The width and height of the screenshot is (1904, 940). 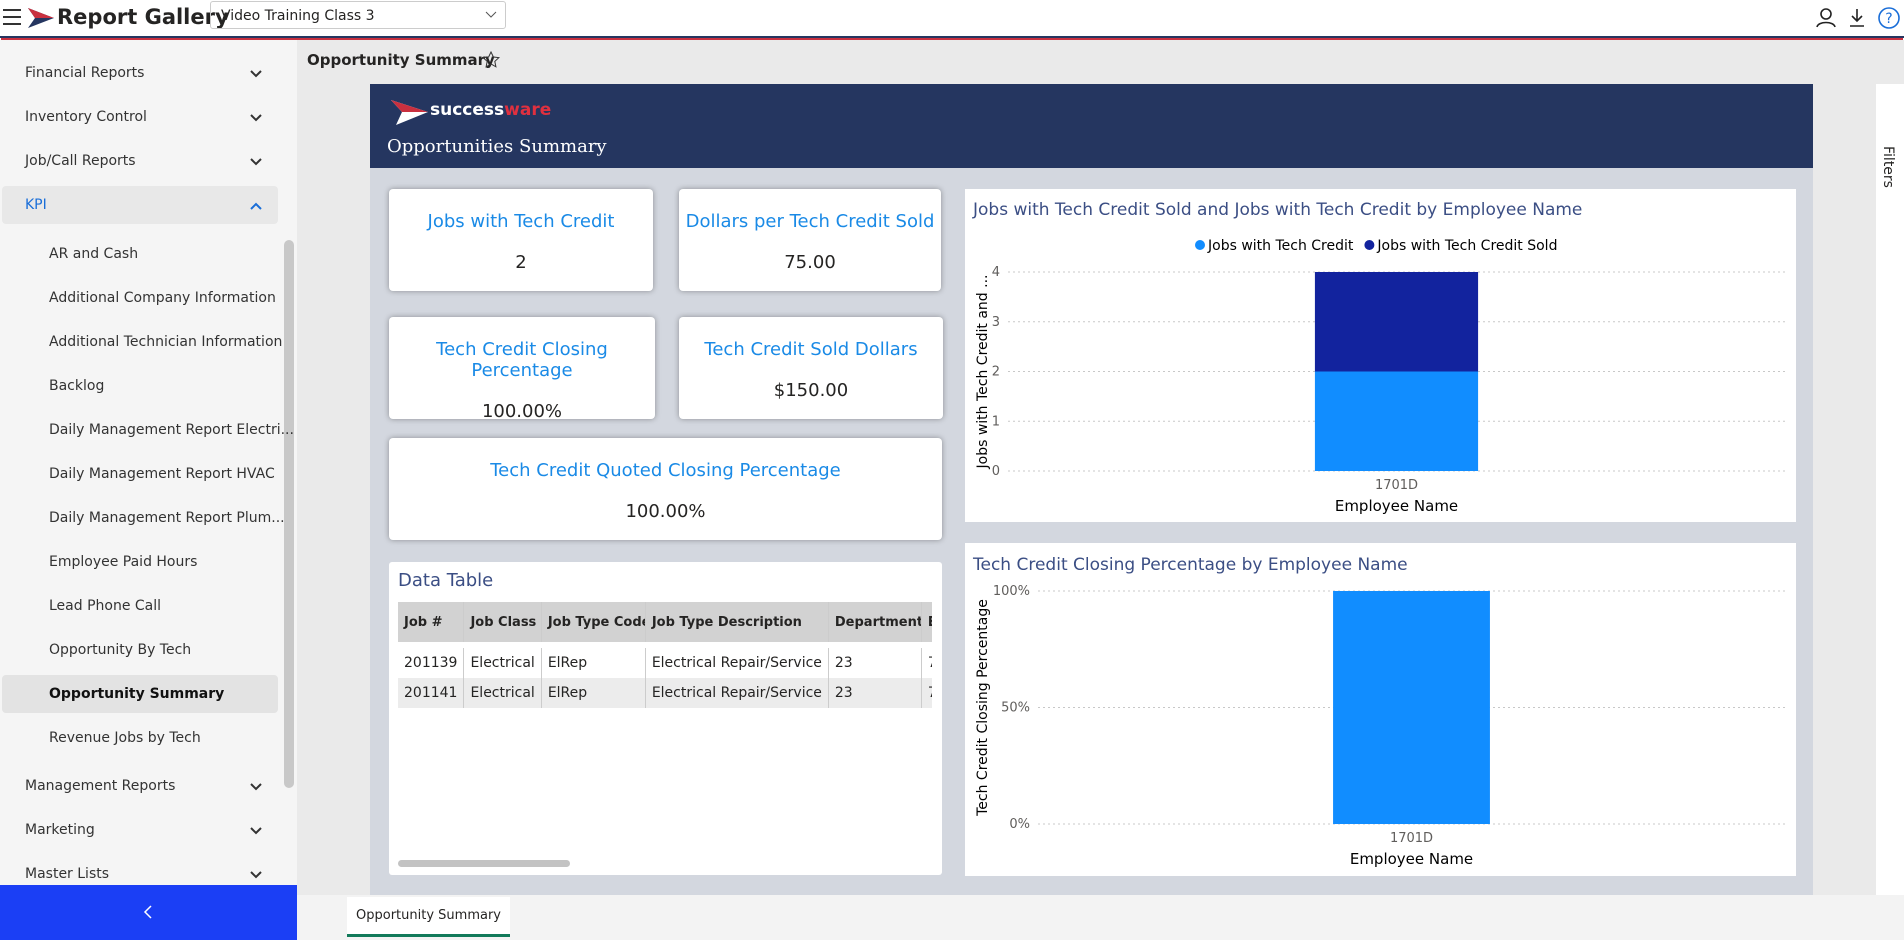 I want to click on table-cell: ElRep, so click(x=593, y=693).